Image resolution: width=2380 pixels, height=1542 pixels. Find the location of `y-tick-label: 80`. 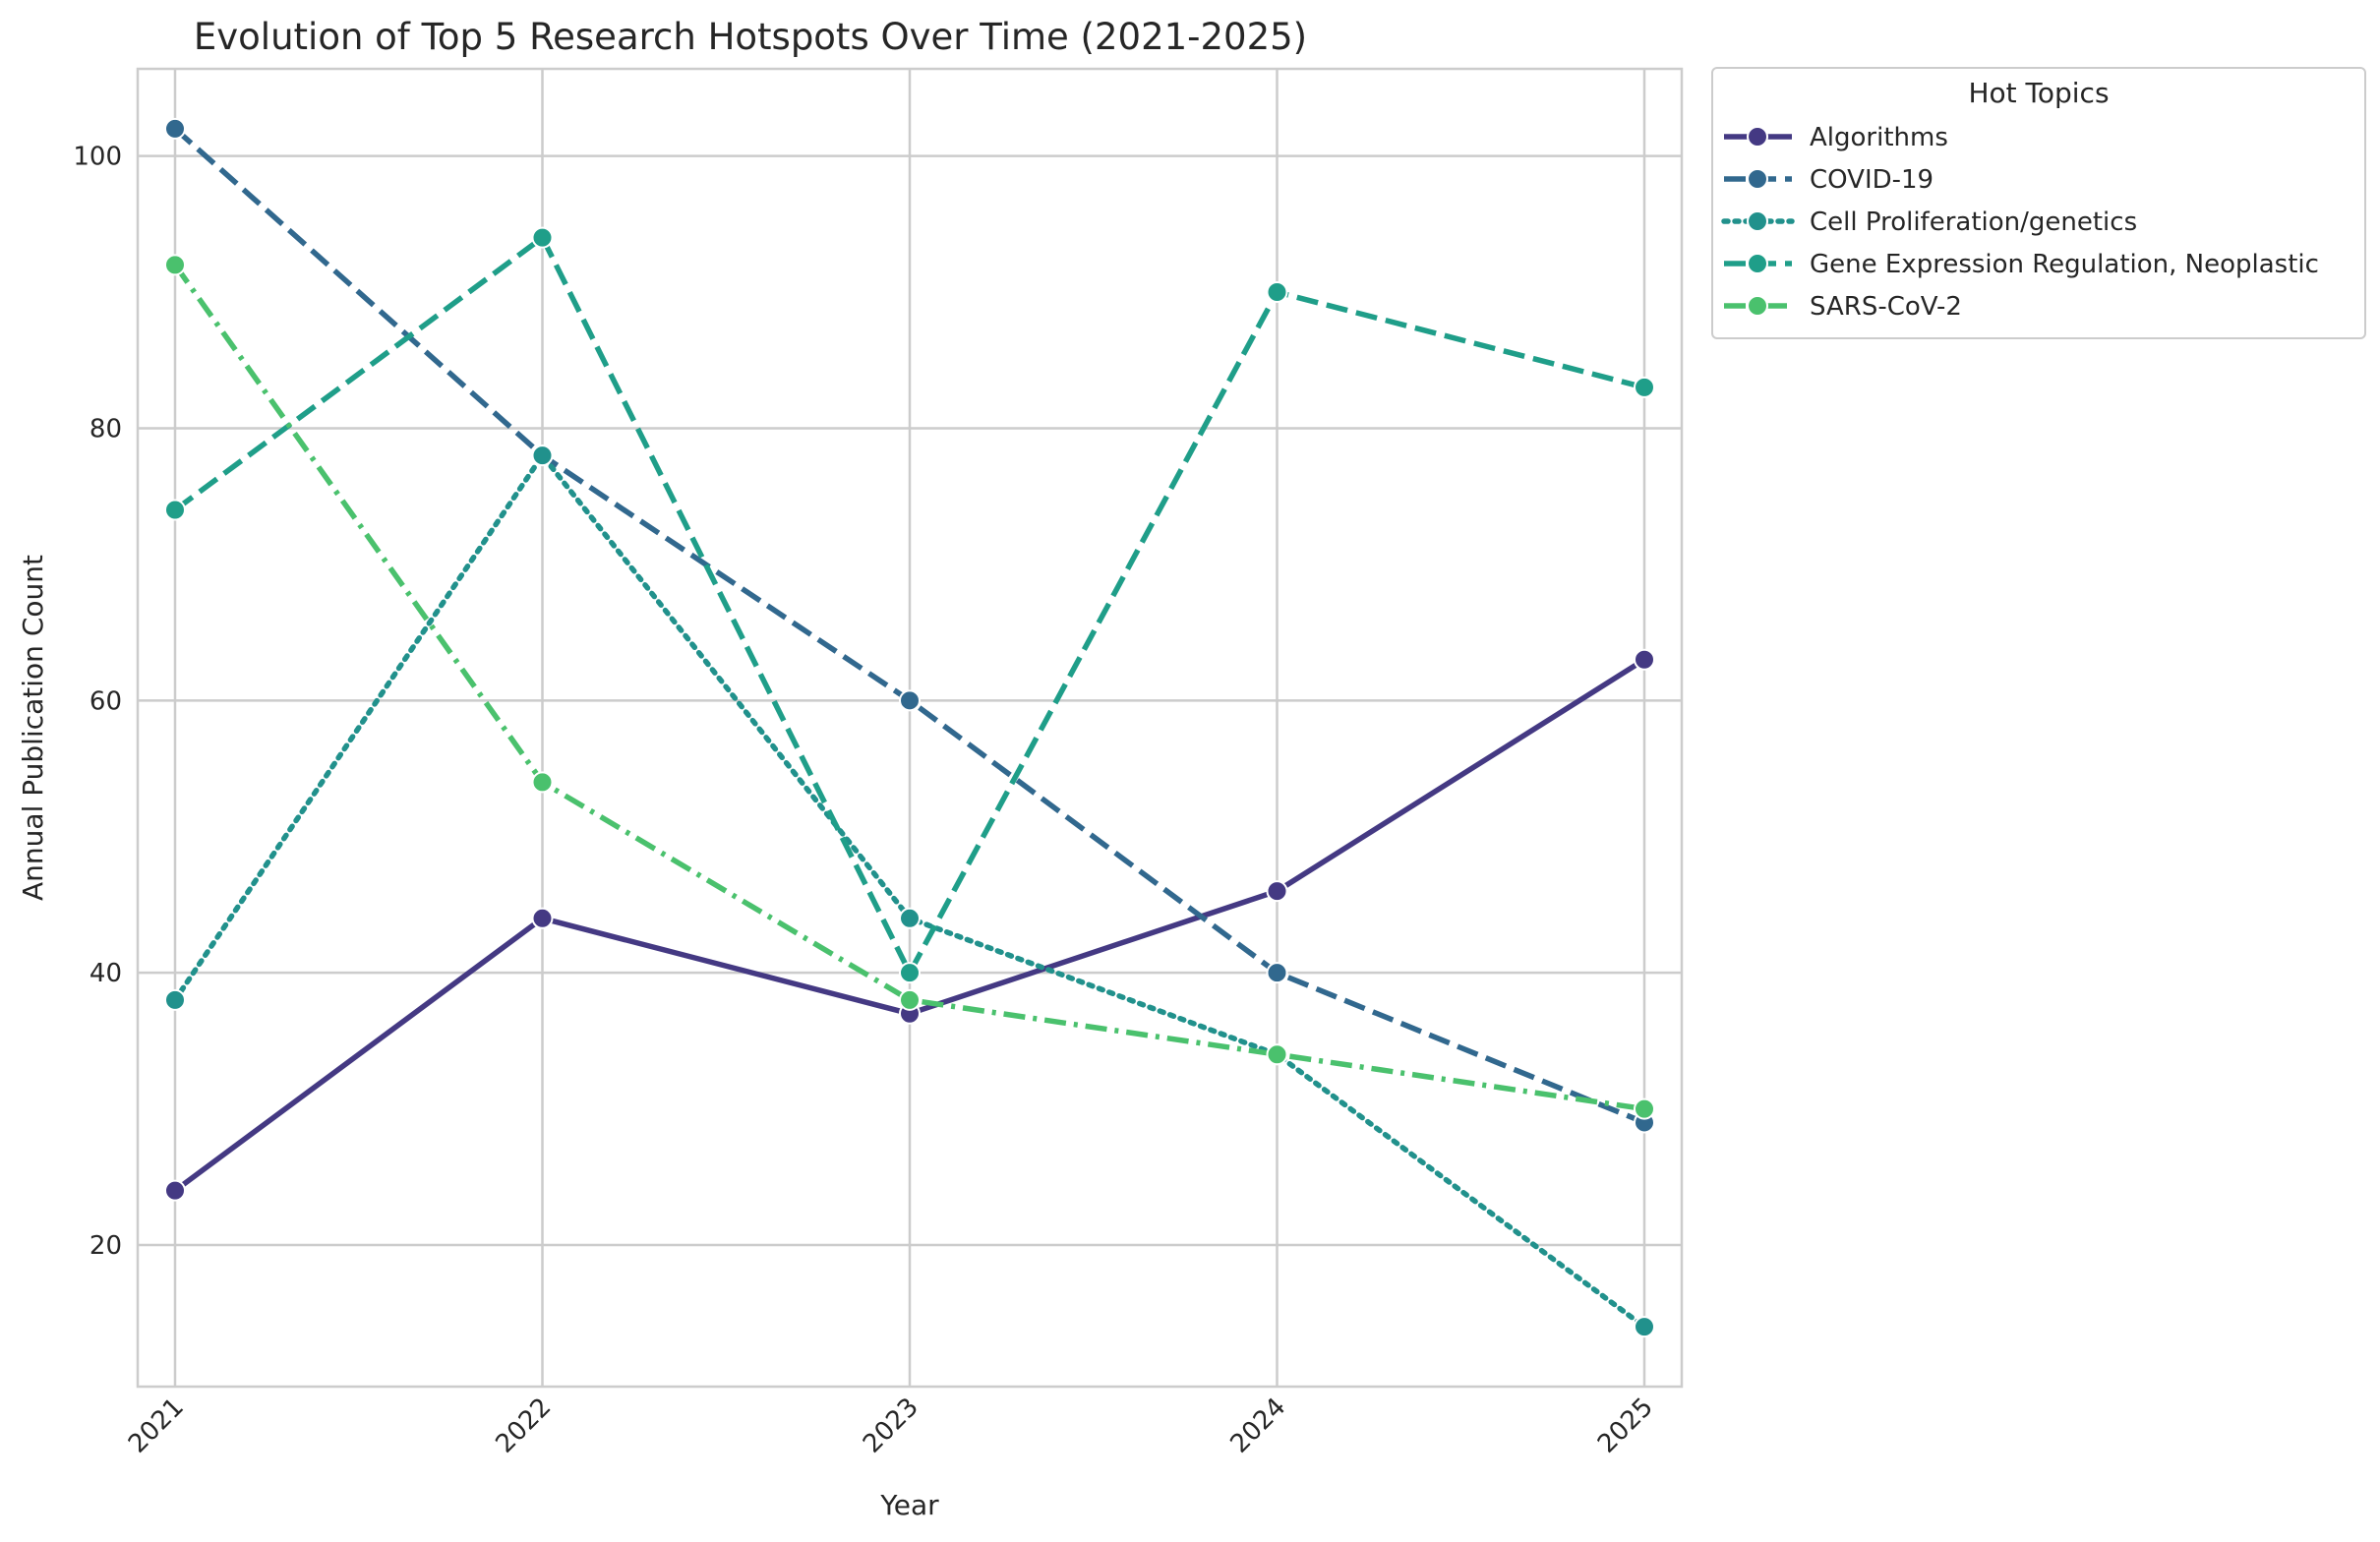

y-tick-label: 80 is located at coordinates (105, 429).